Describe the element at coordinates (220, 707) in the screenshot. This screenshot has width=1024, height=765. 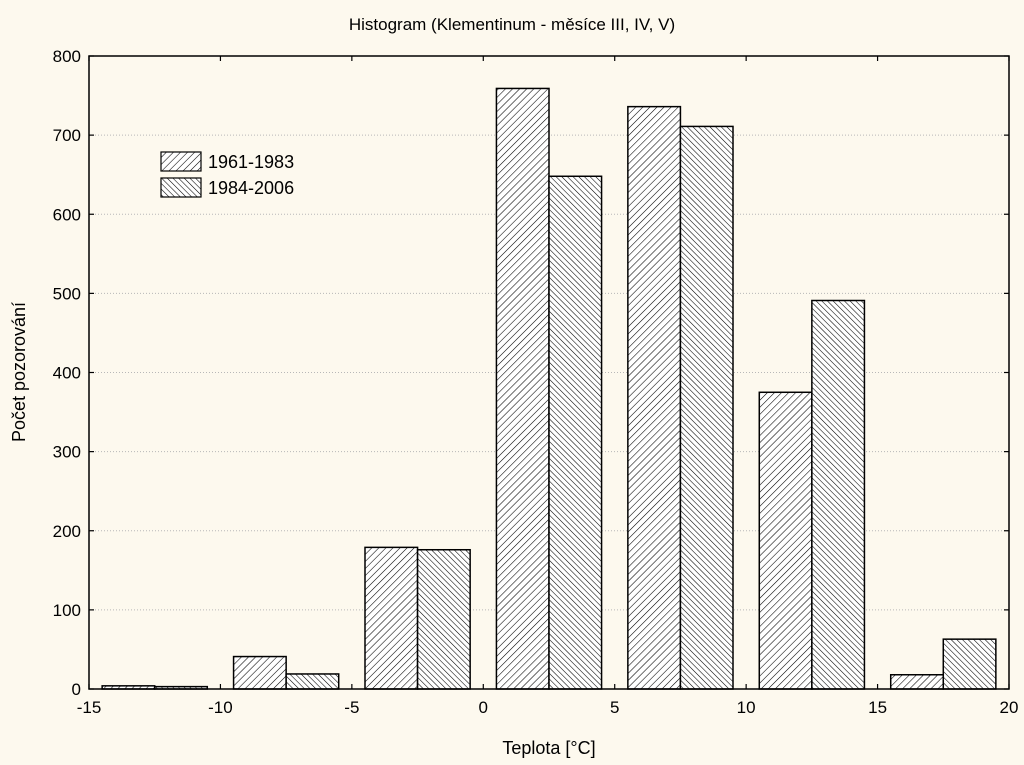
I see `x-tick-label: -10` at that location.